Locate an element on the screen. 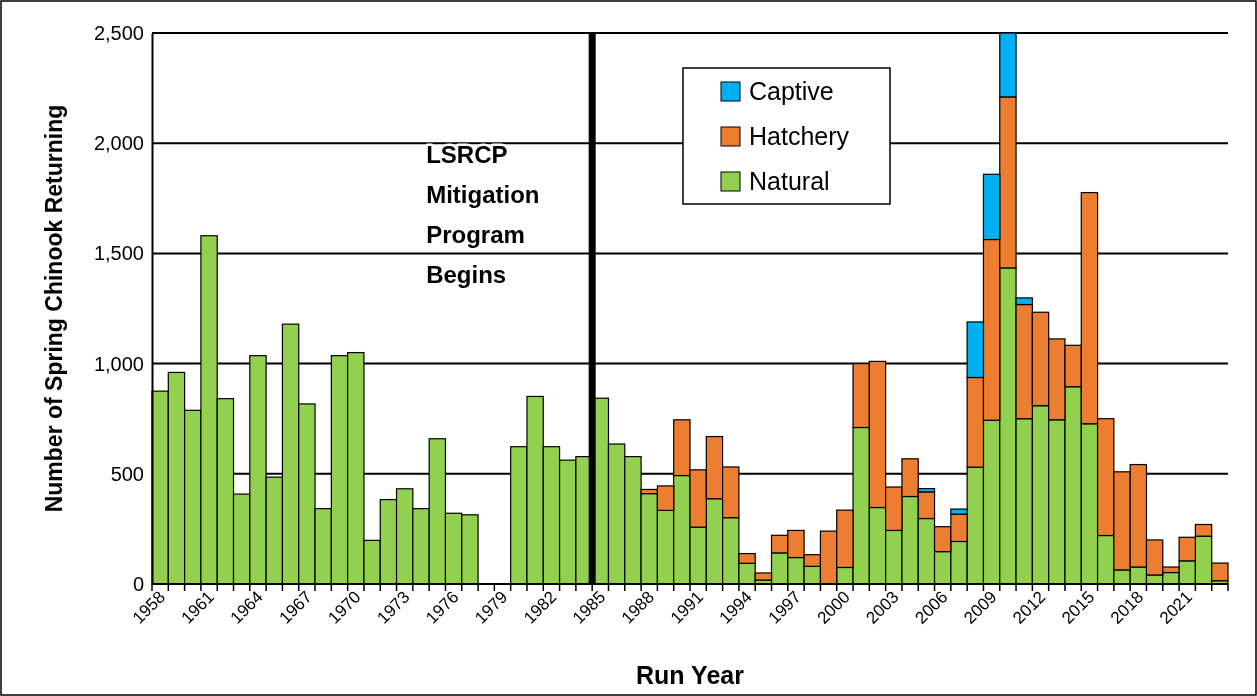 Image resolution: width=1257 pixels, height=696 pixels. legend-label: Natural is located at coordinates (789, 181).